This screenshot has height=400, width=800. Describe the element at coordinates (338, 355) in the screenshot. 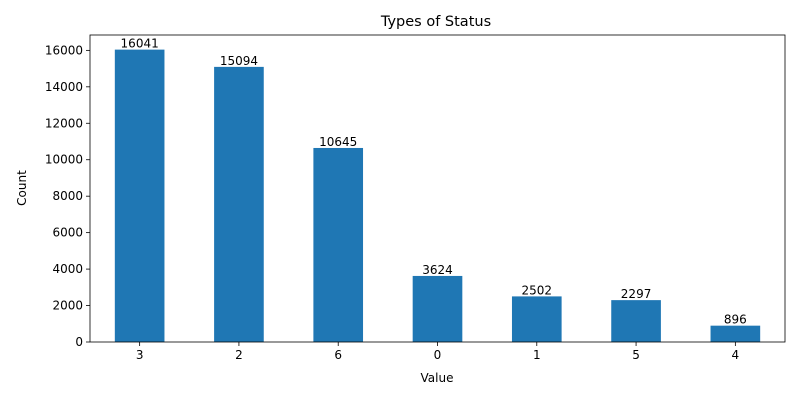

I see `x-tick-label-6: 6` at that location.